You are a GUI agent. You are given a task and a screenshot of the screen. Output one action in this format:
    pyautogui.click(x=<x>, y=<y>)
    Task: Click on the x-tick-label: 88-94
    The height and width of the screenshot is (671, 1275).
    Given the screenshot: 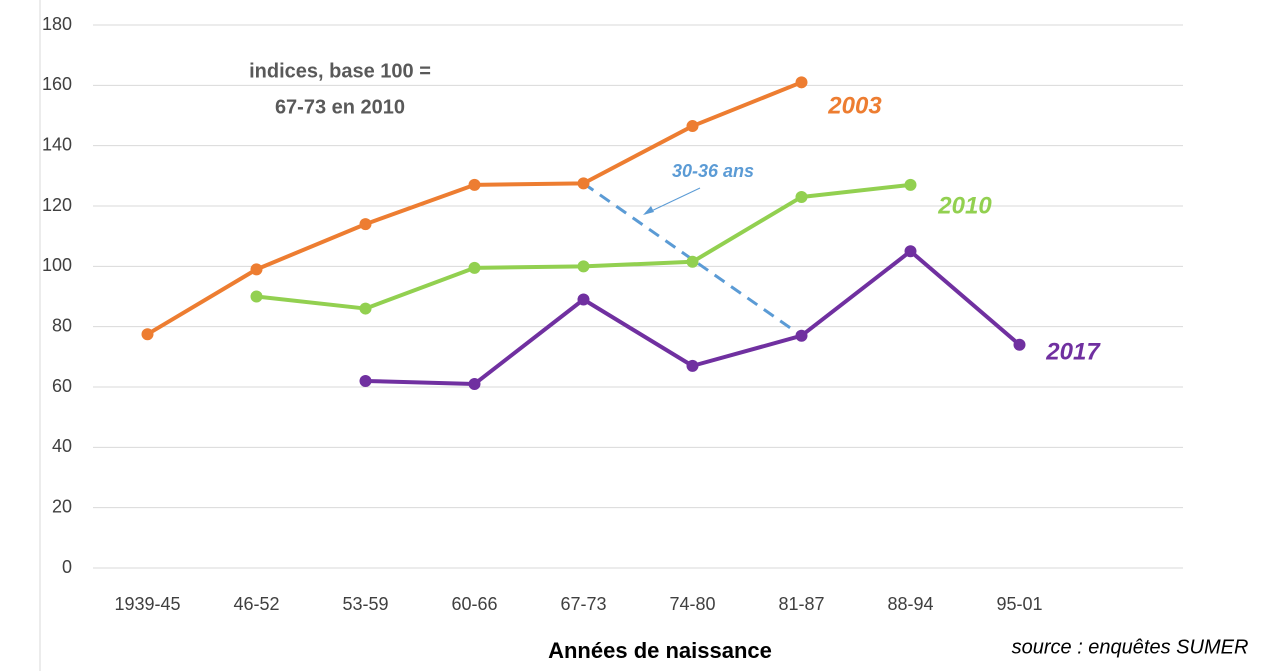 What is the action you would take?
    pyautogui.click(x=910, y=604)
    